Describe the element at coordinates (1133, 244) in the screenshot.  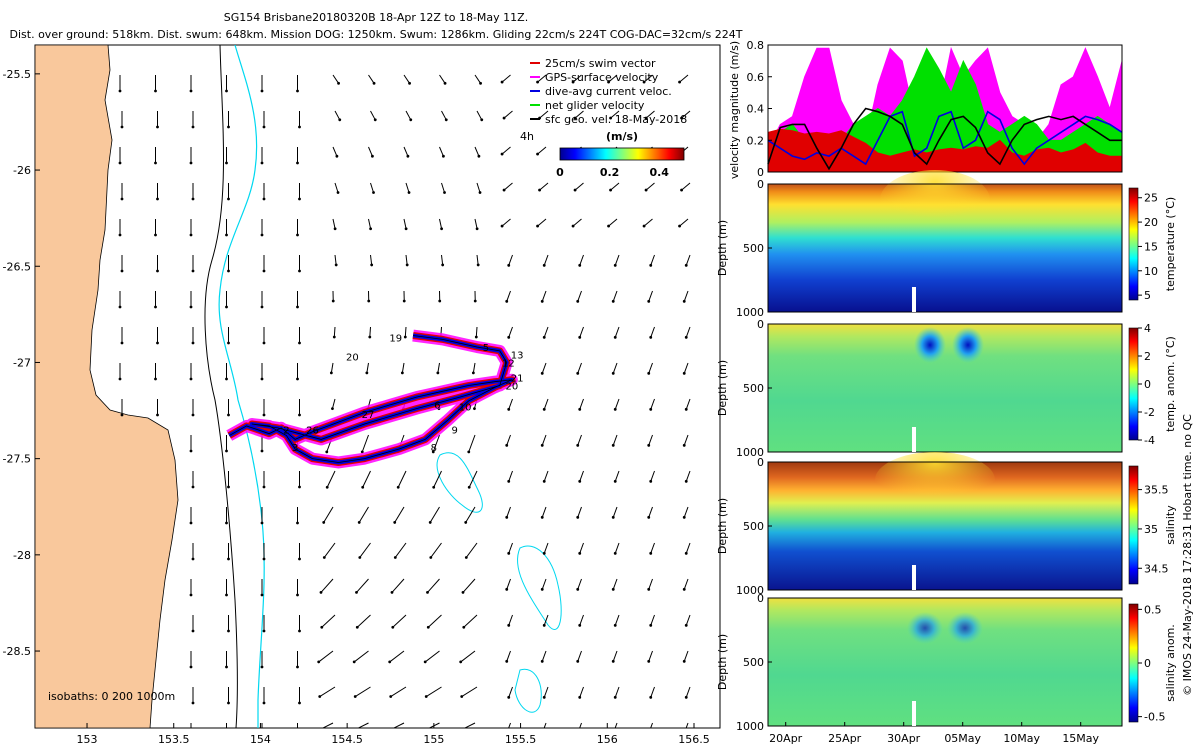
I see `temperature-colorbar` at that location.